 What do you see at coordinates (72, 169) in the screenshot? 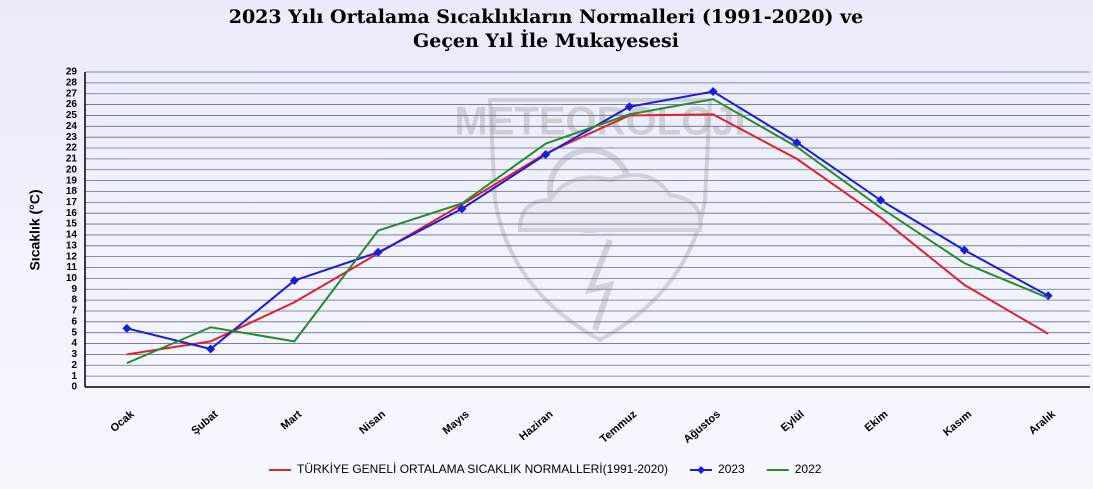
I see `y-tick-label: 20` at bounding box center [72, 169].